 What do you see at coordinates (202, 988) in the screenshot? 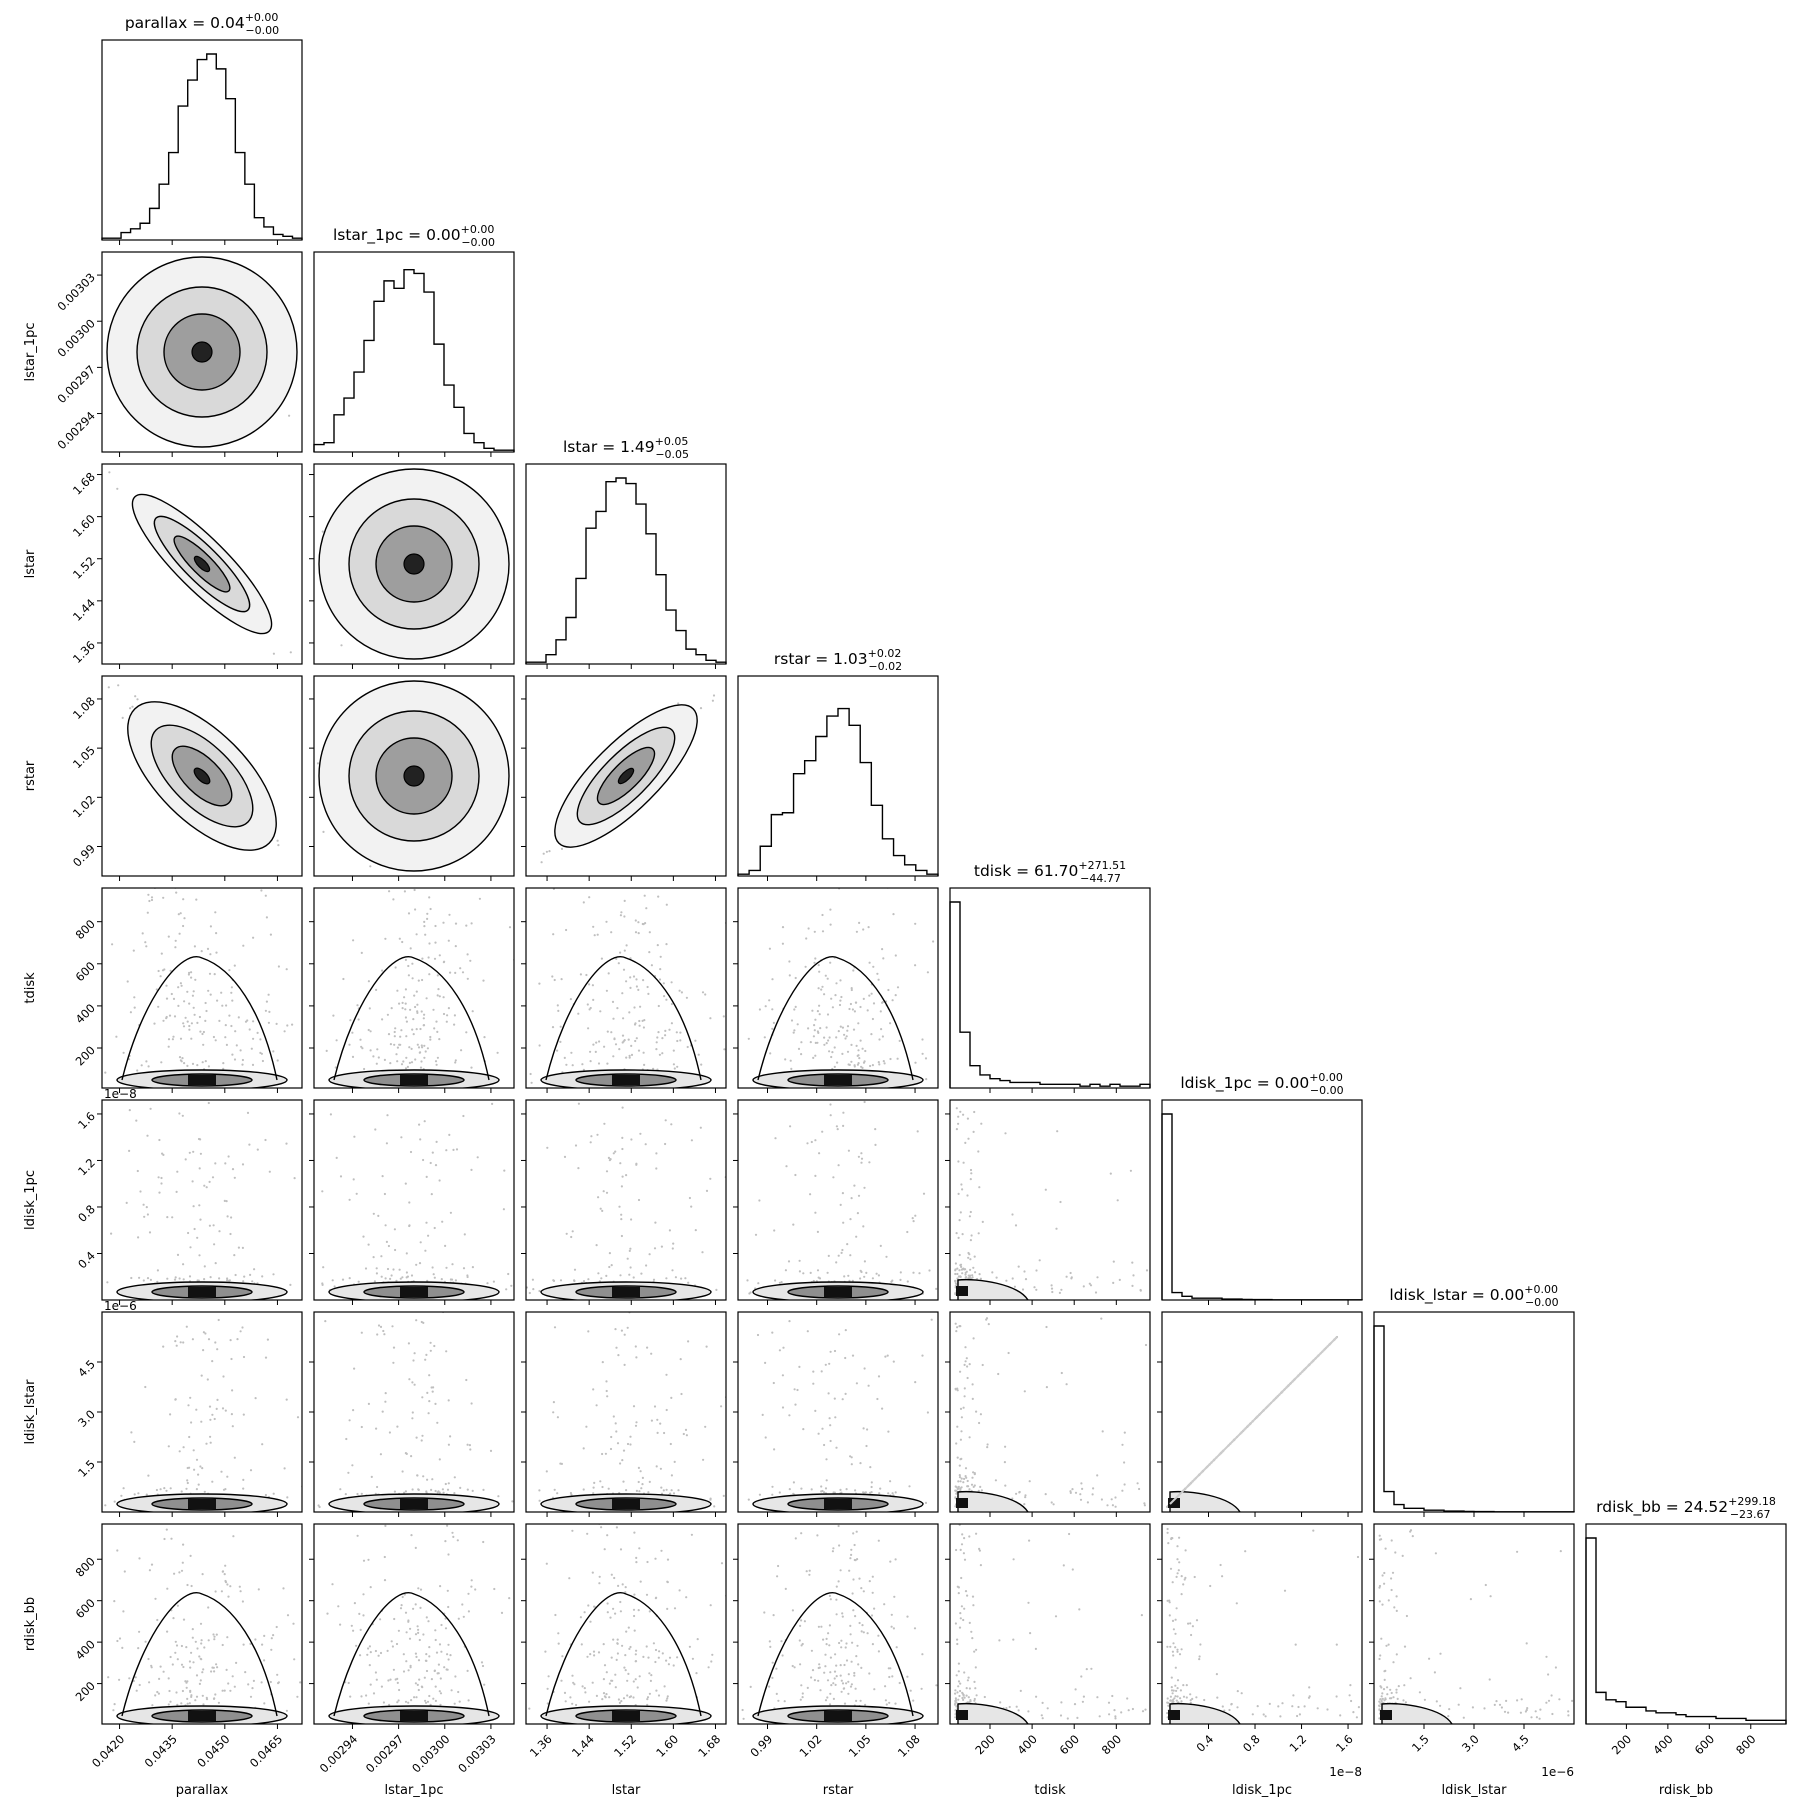
I see `panel-frame` at bounding box center [202, 988].